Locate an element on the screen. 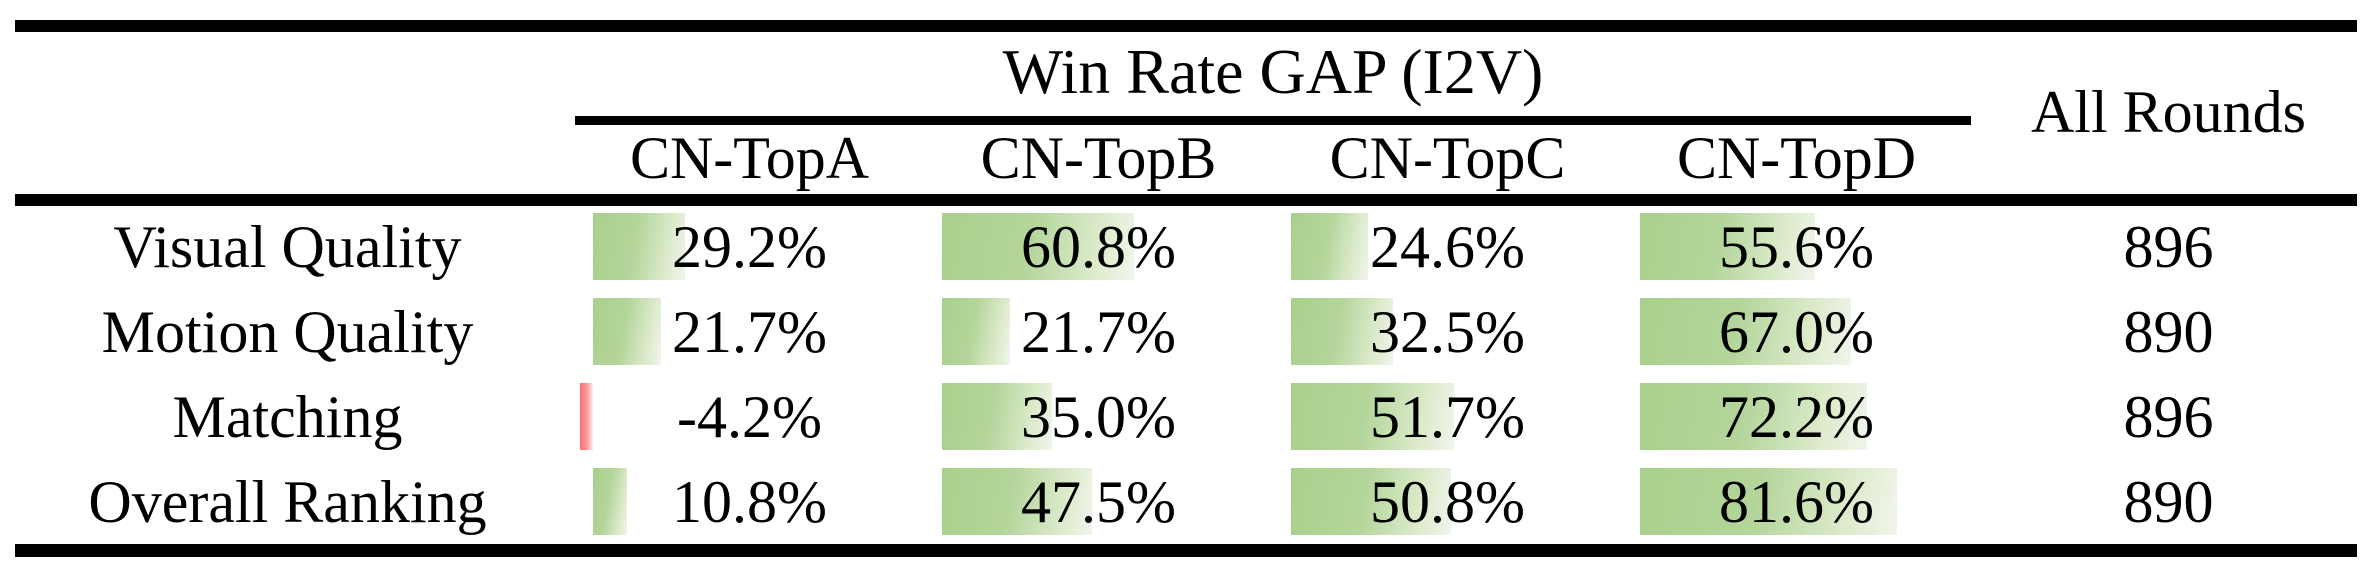 The height and width of the screenshot is (570, 2374). cell-value: 72.2% is located at coordinates (1796, 416).